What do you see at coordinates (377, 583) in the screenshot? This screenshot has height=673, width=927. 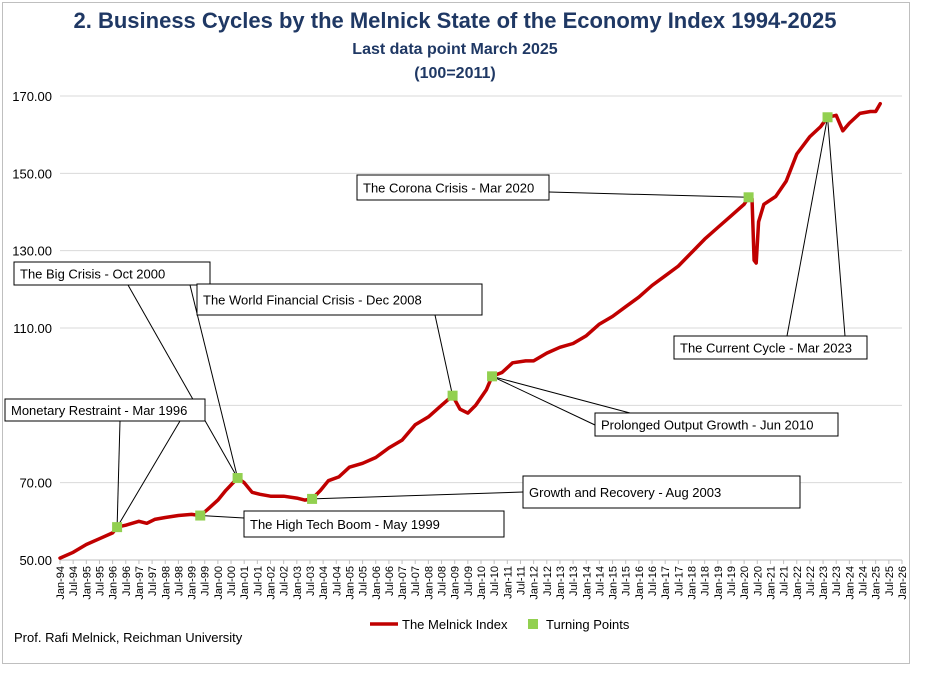 I see `x-tick-label: Jan-06` at bounding box center [377, 583].